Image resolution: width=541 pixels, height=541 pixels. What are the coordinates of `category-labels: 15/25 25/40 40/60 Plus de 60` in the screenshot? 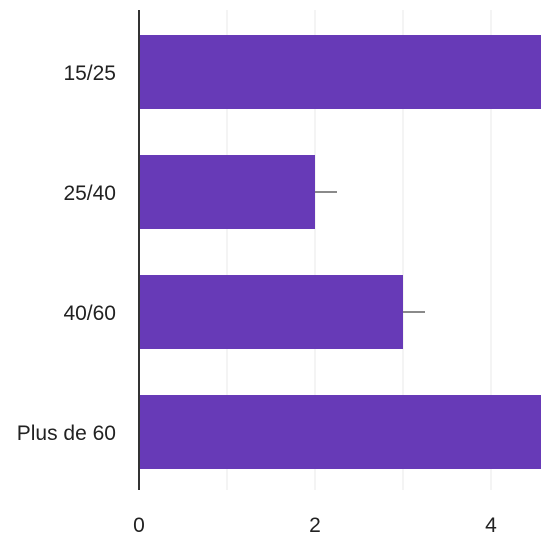 It's located at (66, 253).